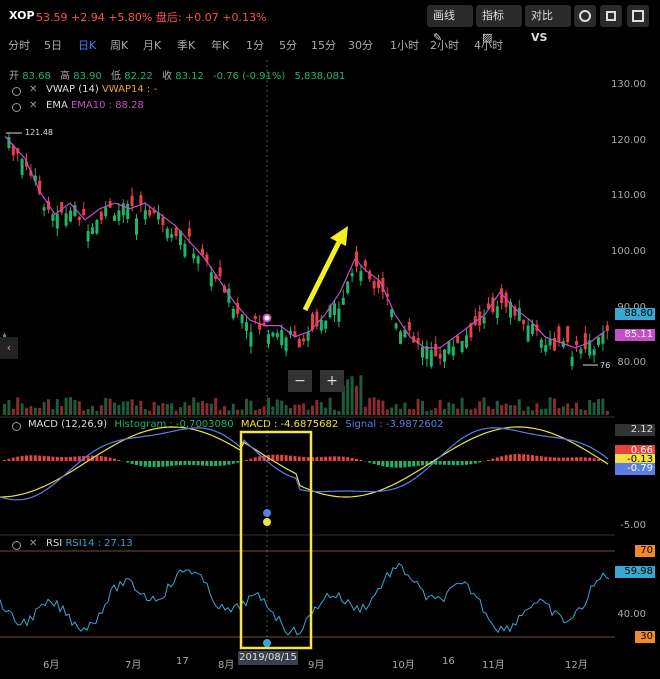 The width and height of the screenshot is (660, 679). I want to click on month-label: 7月, so click(133, 665).